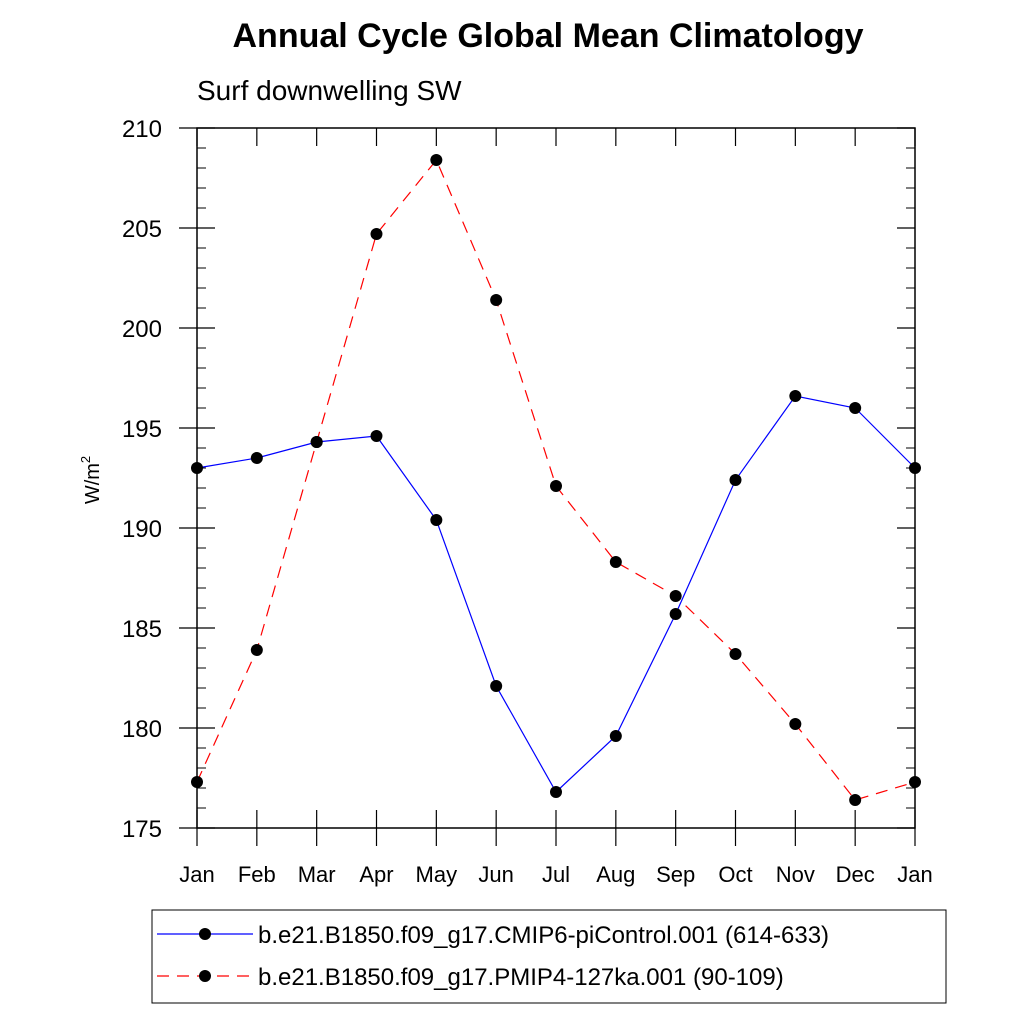 This screenshot has width=1024, height=1024. I want to click on x-tick-label: Jul, so click(556, 874).